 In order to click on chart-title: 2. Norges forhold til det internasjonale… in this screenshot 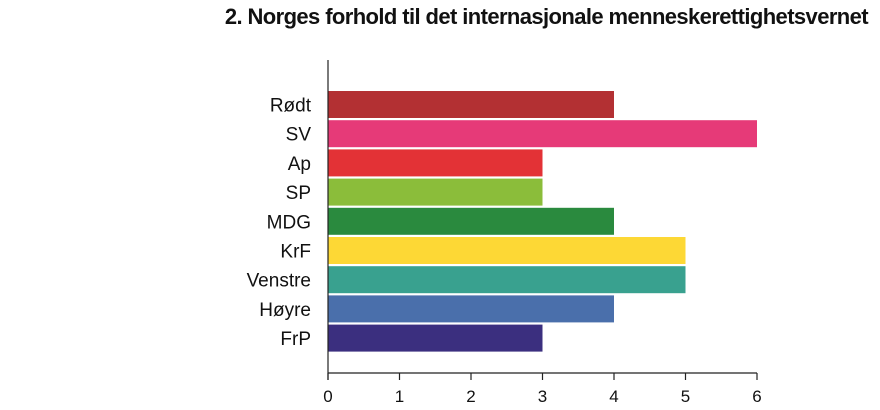, I will do `click(546, 16)`.